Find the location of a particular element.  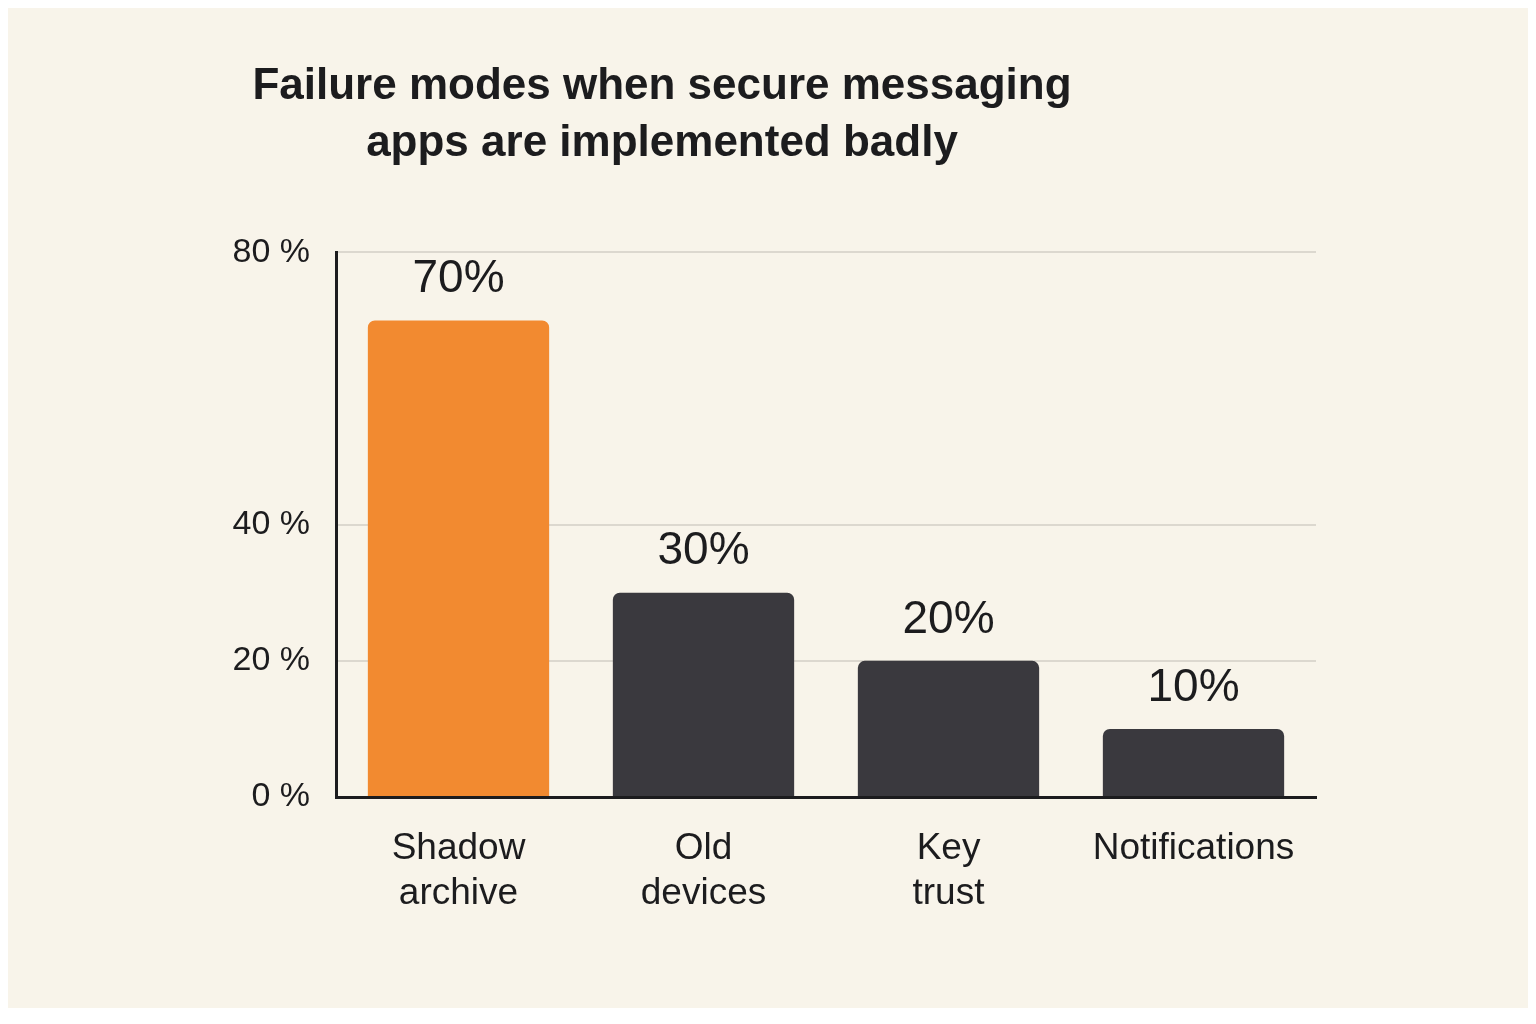

data-label: 30% is located at coordinates (703, 548).